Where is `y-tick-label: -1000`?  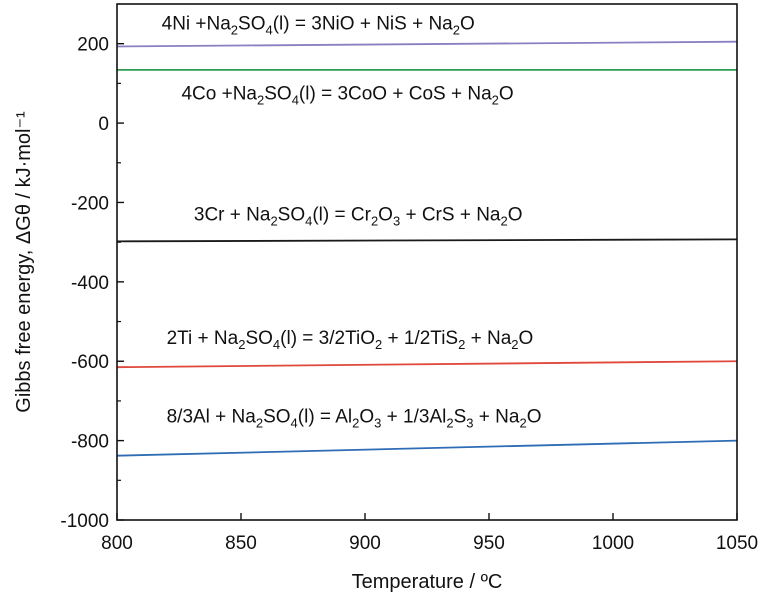 y-tick-label: -1000 is located at coordinates (84, 521).